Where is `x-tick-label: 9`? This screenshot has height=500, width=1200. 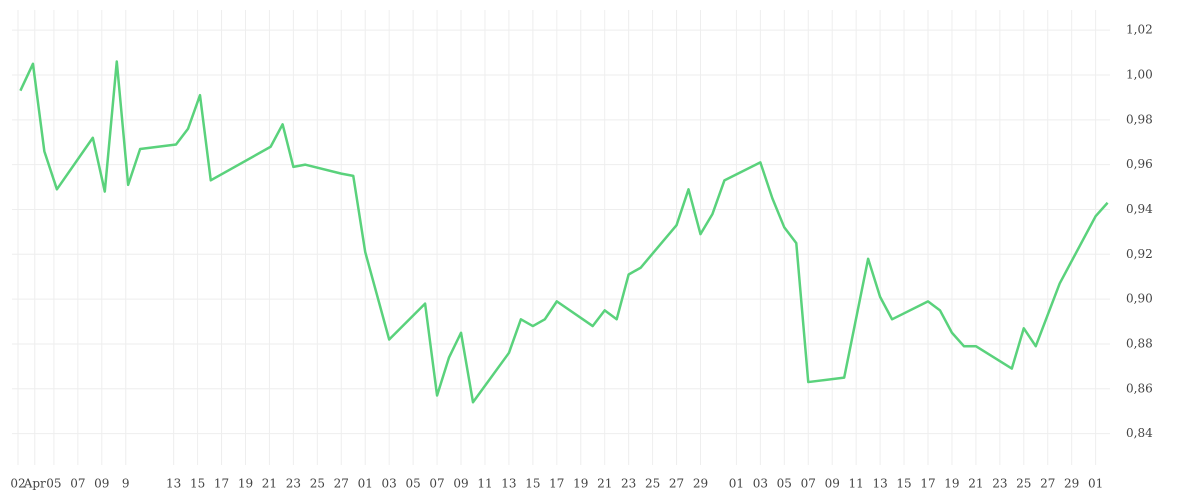 x-tick-label: 9 is located at coordinates (126, 484).